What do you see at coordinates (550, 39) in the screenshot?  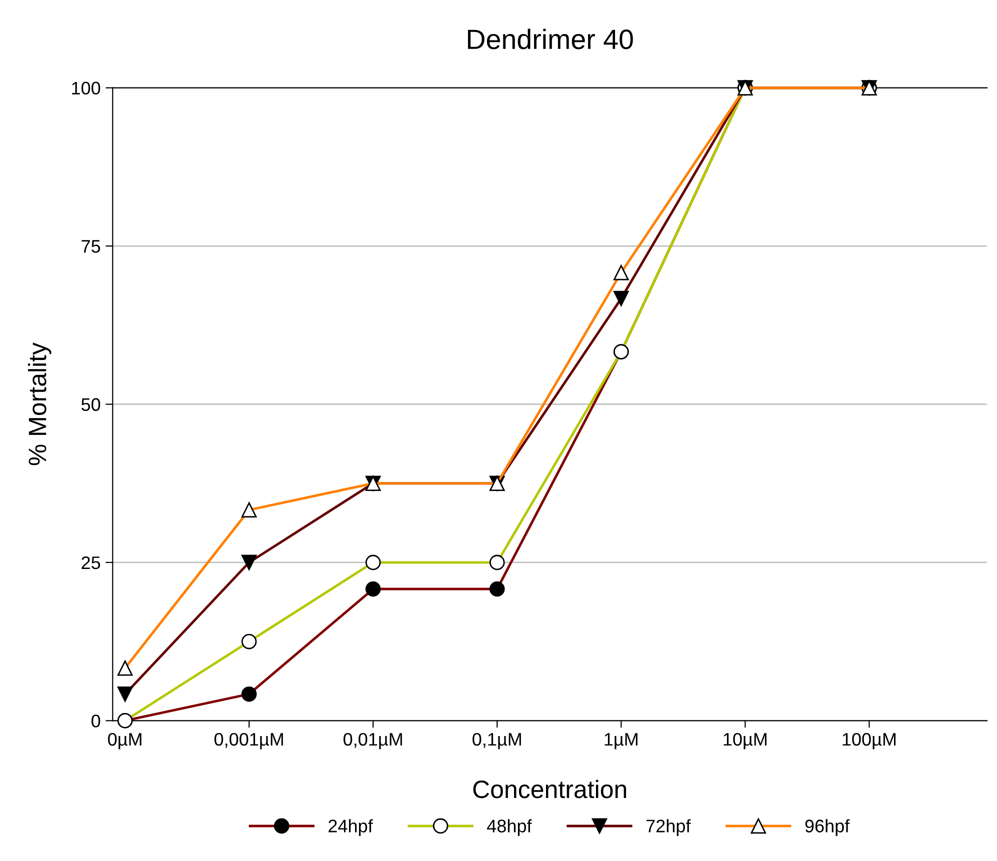 I see `chart-title: Dendrimer 40` at bounding box center [550, 39].